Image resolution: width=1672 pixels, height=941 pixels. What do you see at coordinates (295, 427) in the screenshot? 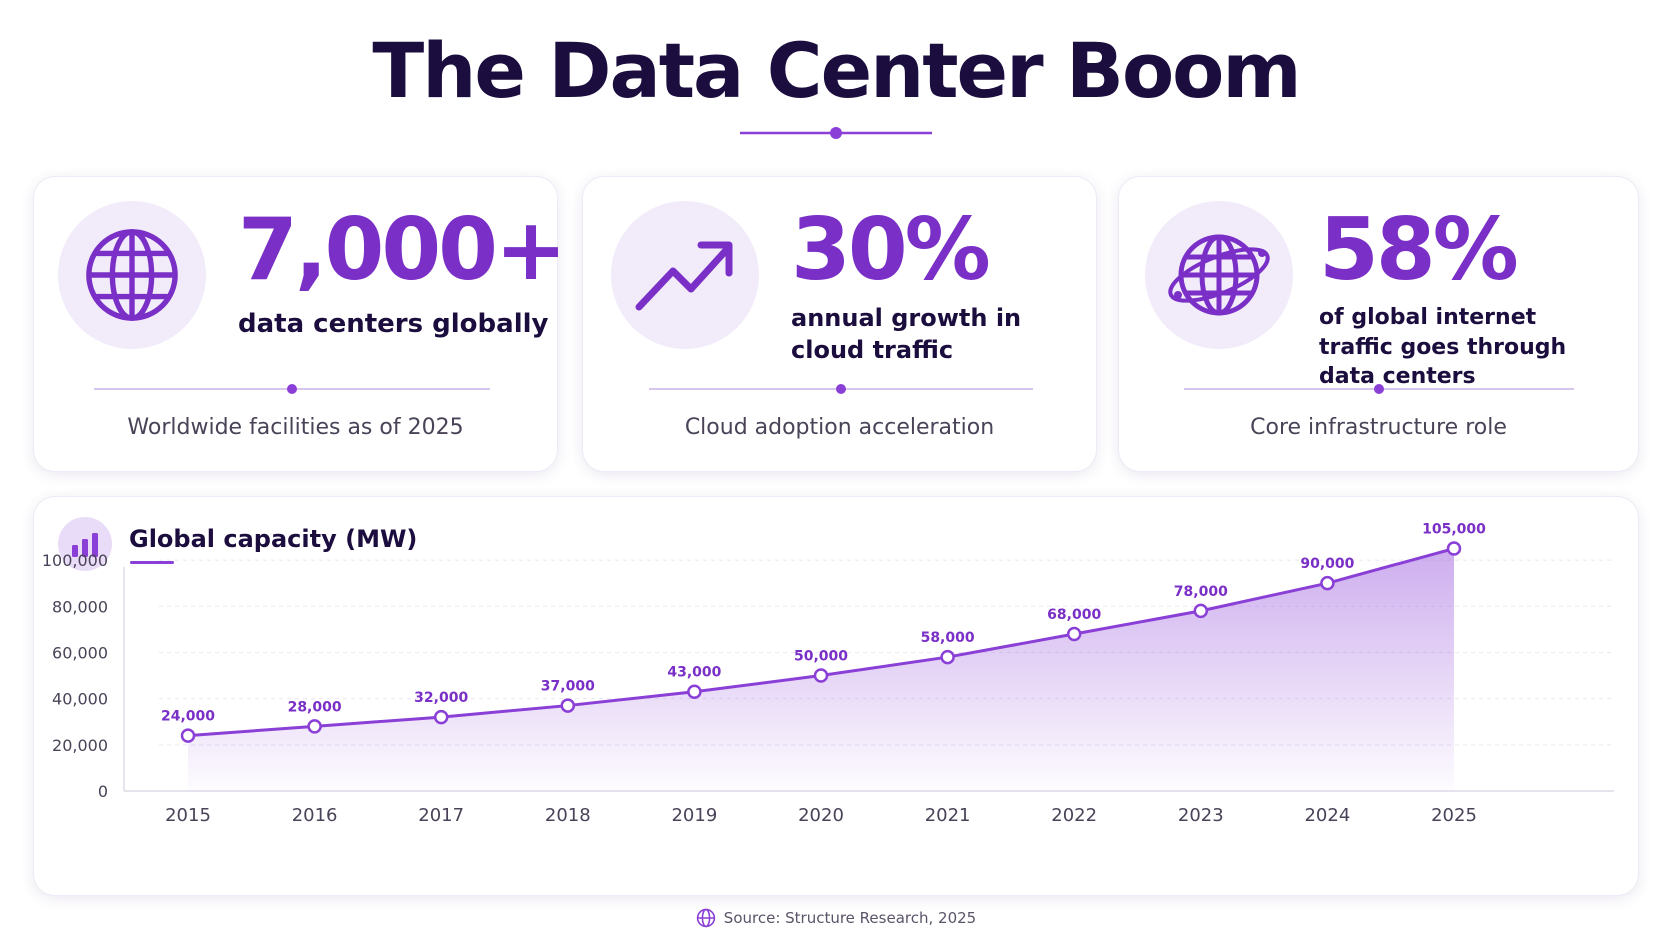
I see `stat-caption: Worldwide facilities as of 2025` at bounding box center [295, 427].